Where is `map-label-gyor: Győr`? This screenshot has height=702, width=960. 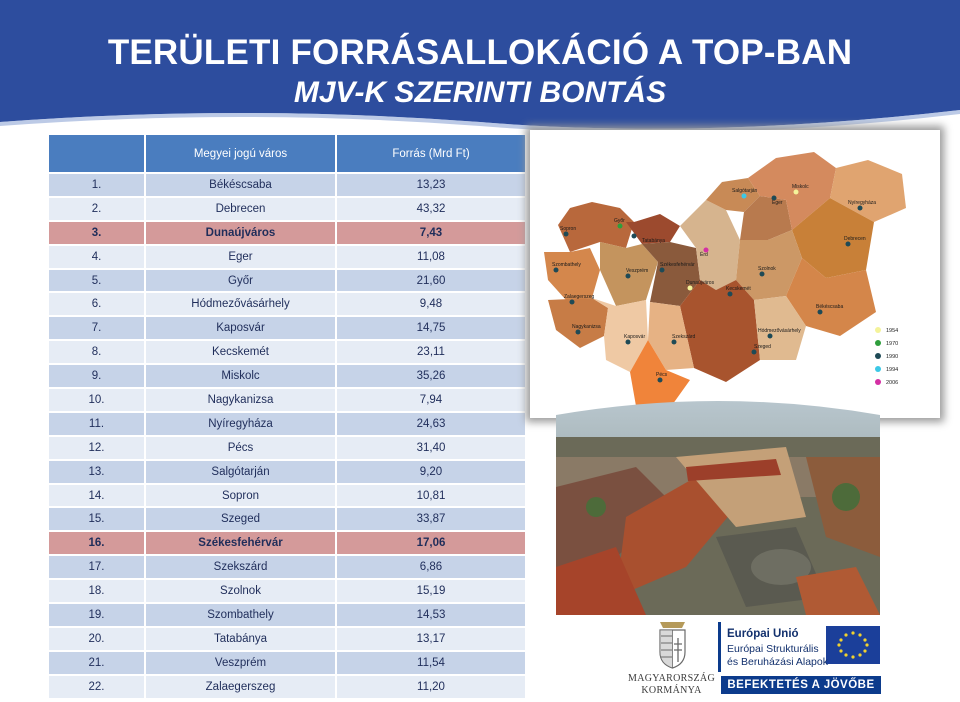
map-label-gyor: Győr is located at coordinates (619, 221).